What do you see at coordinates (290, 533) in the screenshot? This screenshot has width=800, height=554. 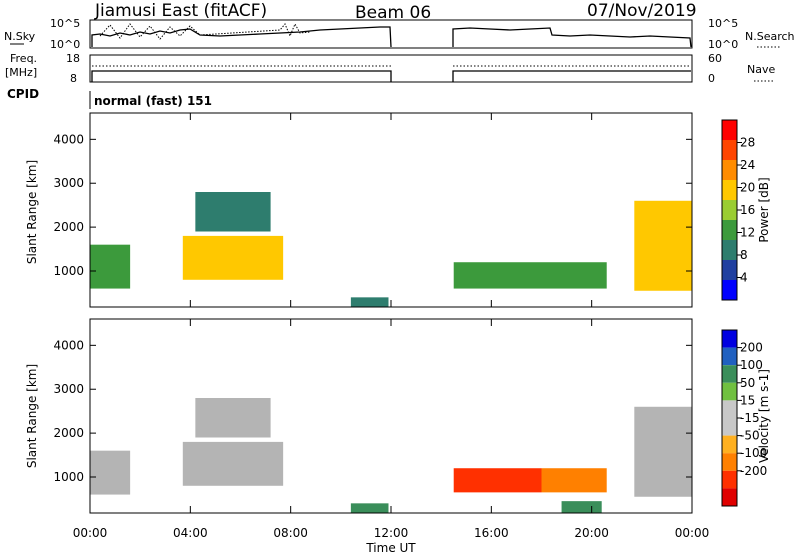 I see `xtick-label: 08:00` at bounding box center [290, 533].